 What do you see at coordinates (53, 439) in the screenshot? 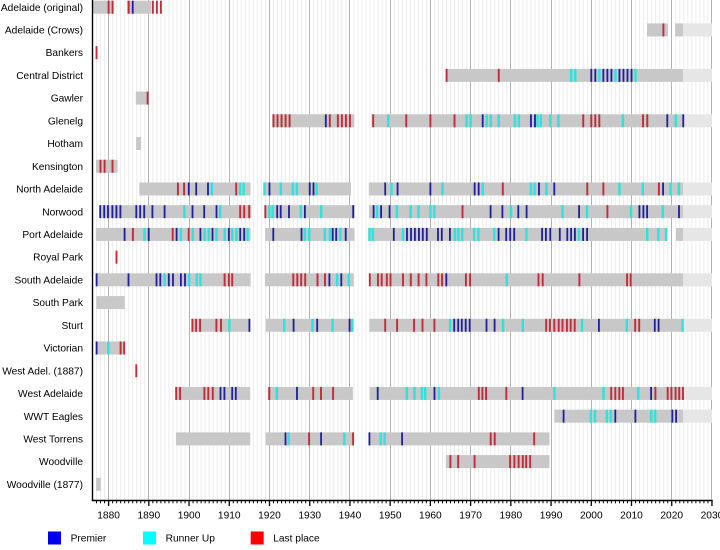
I see `svg-text: West Torrens` at bounding box center [53, 439].